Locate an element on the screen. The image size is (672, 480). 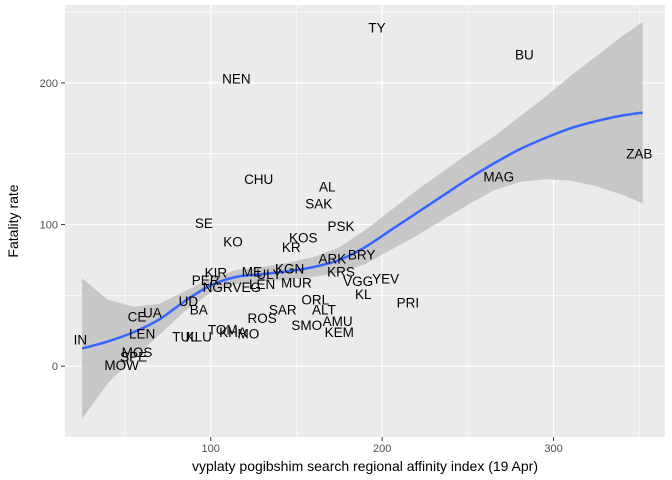
y-tick-label: 0 is located at coordinates (55, 367).